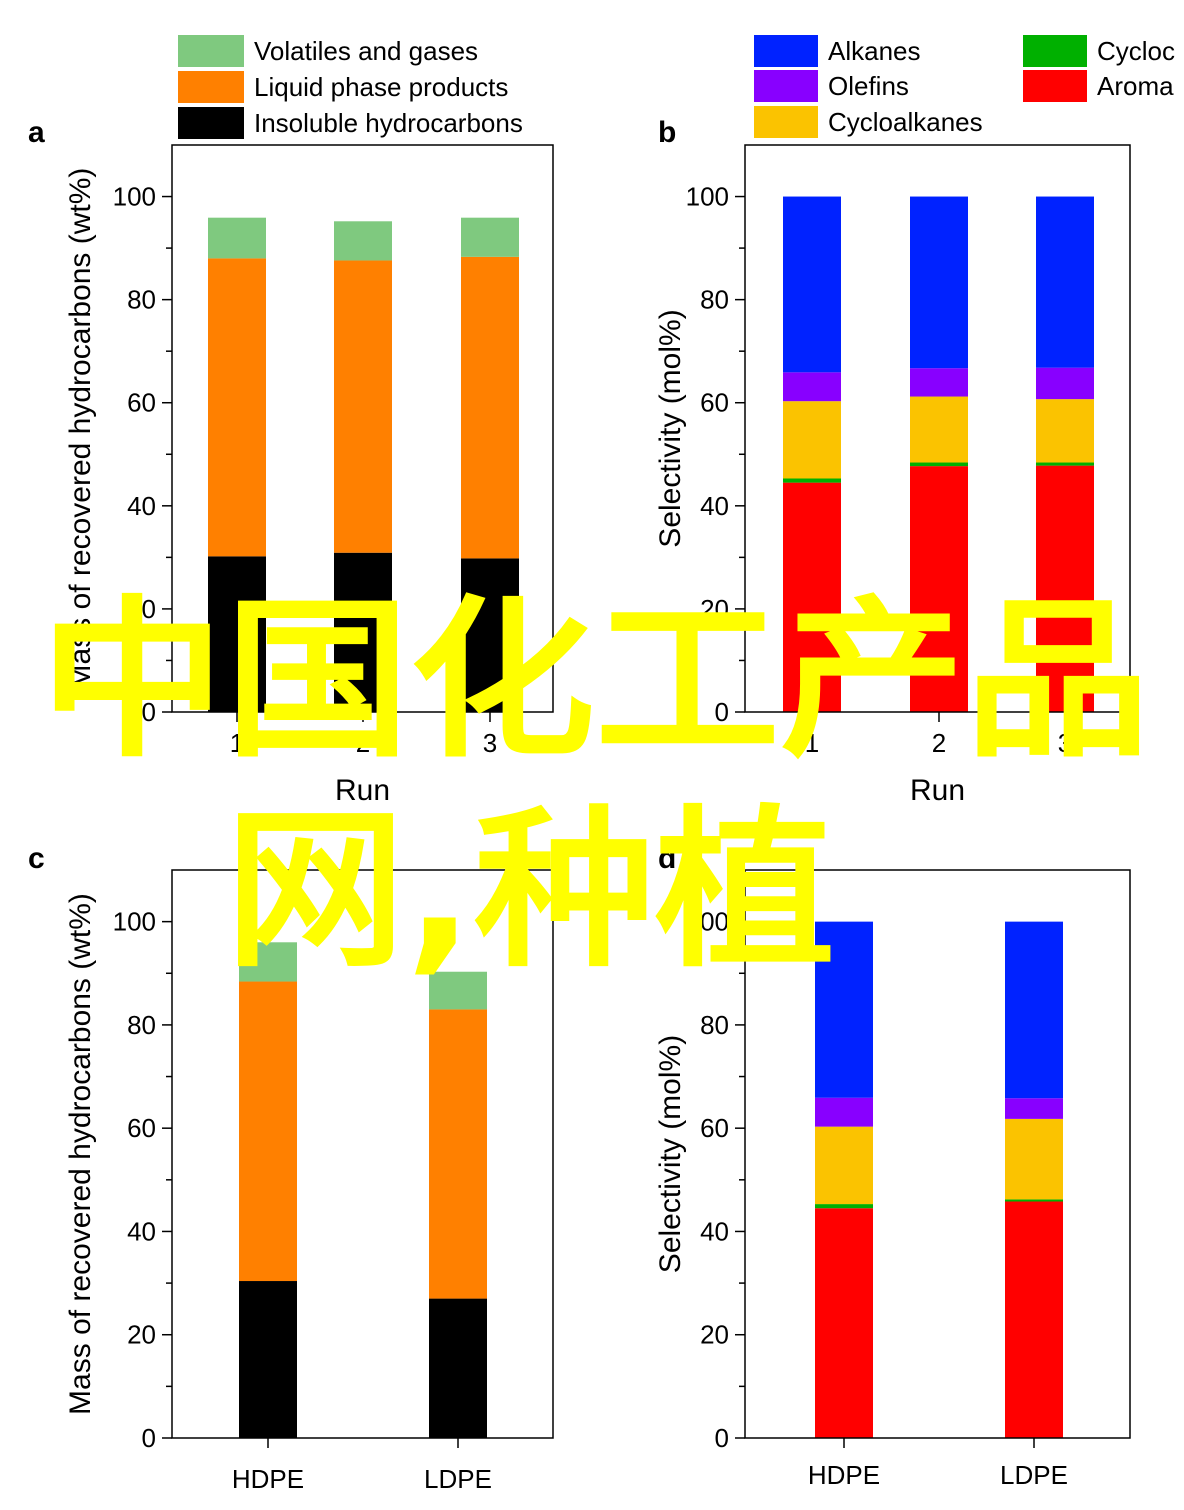 The width and height of the screenshot is (1184, 1510). Describe the element at coordinates (458, 1154) in the screenshot. I see `bar-c-LDPE-s1` at that location.